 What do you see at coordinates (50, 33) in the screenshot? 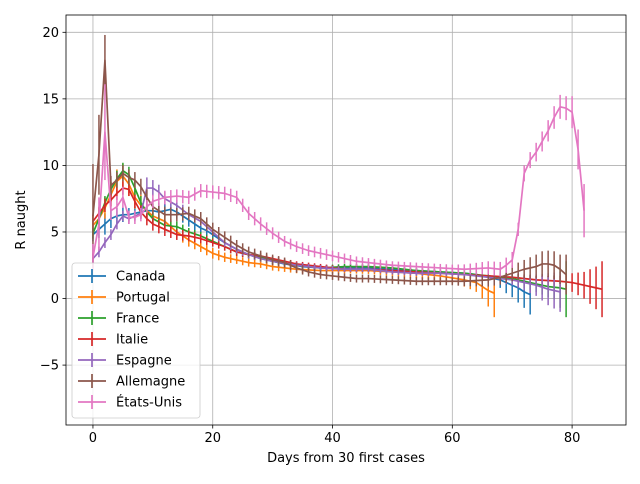
I see `y-tick-label: 20` at bounding box center [50, 33].